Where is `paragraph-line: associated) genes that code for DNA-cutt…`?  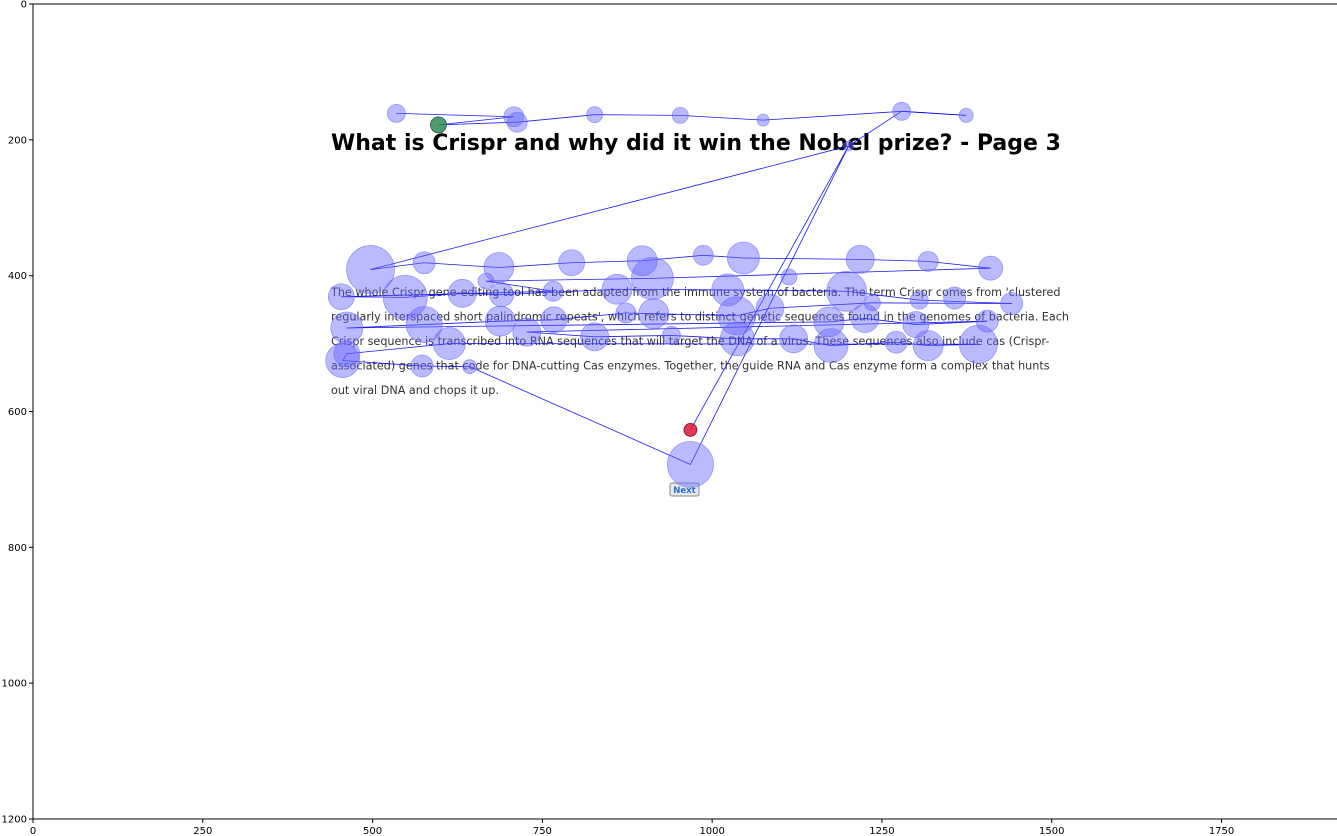
paragraph-line: associated) genes that code for DNA-cutt… is located at coordinates (690, 366).